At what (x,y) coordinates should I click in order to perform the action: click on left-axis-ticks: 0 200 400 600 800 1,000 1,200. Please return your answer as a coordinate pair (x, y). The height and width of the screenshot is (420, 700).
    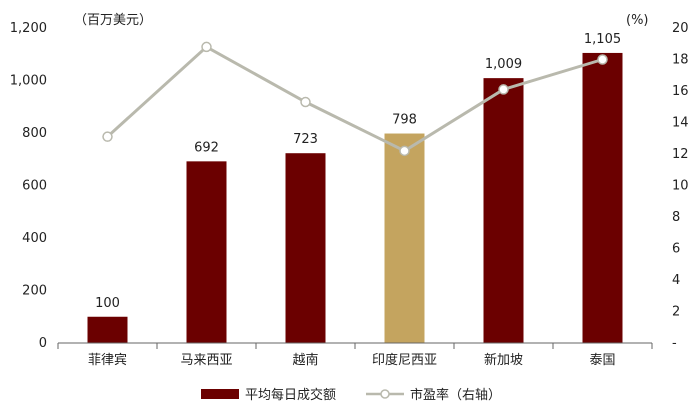
    Looking at the image, I should click on (28, 186).